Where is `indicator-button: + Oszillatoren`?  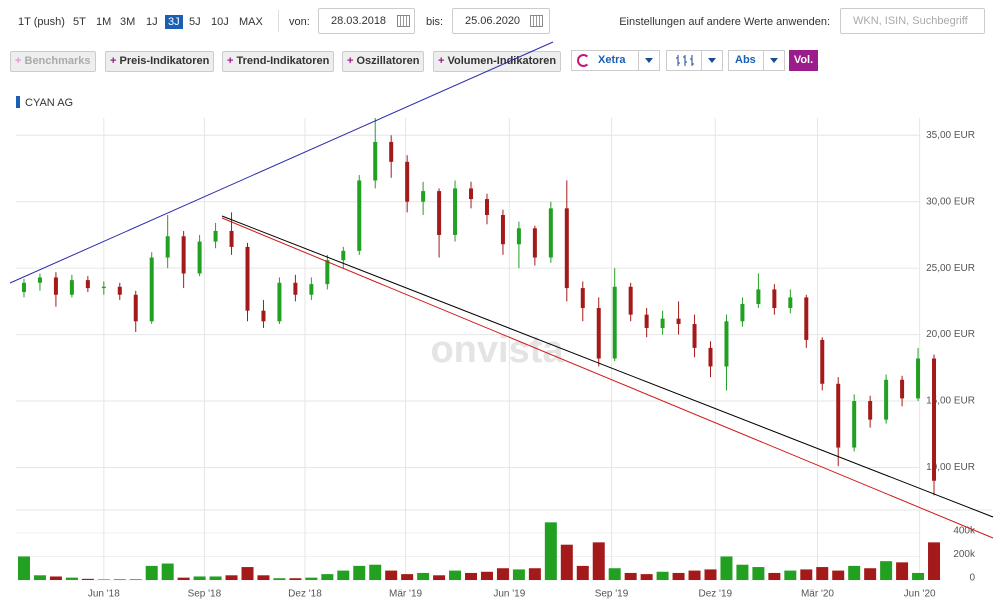 indicator-button: + Oszillatoren is located at coordinates (383, 61).